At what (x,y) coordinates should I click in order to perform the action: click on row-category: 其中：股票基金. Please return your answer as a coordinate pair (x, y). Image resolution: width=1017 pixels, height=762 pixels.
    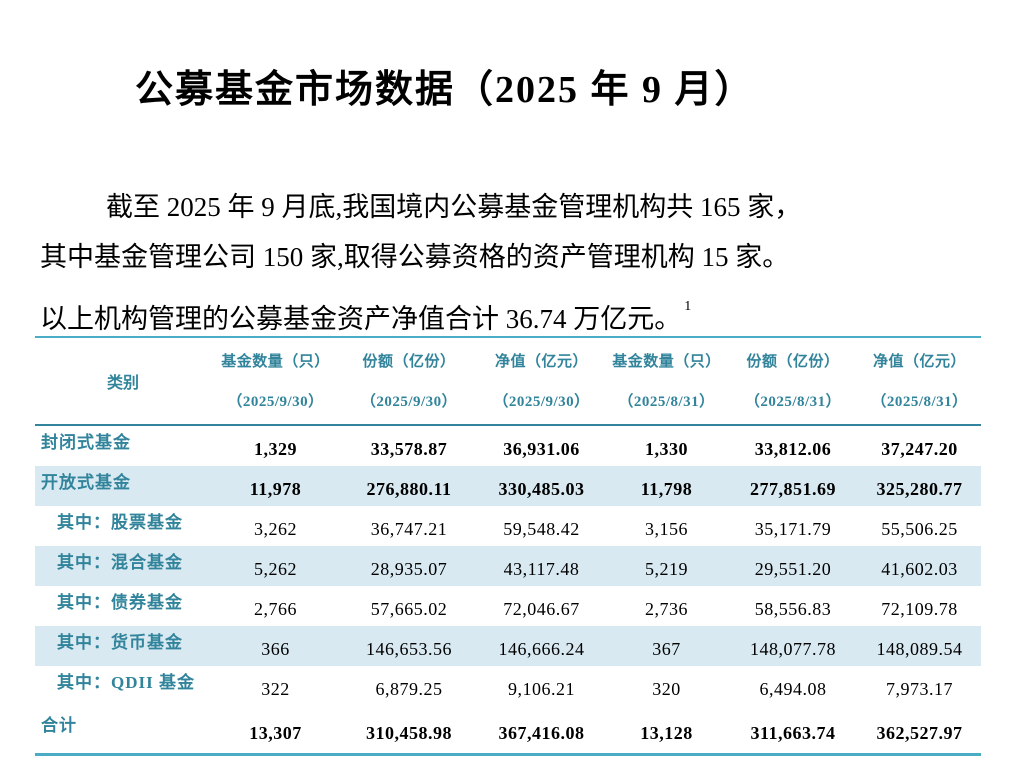
    Looking at the image, I should click on (120, 522).